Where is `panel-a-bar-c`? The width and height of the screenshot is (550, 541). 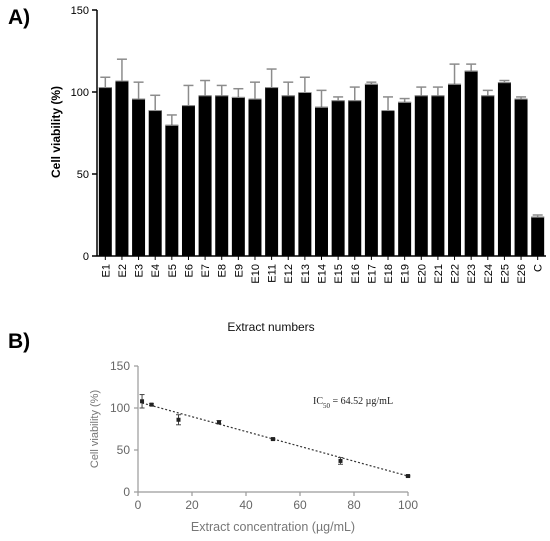
panel-a-bar-c is located at coordinates (538, 236).